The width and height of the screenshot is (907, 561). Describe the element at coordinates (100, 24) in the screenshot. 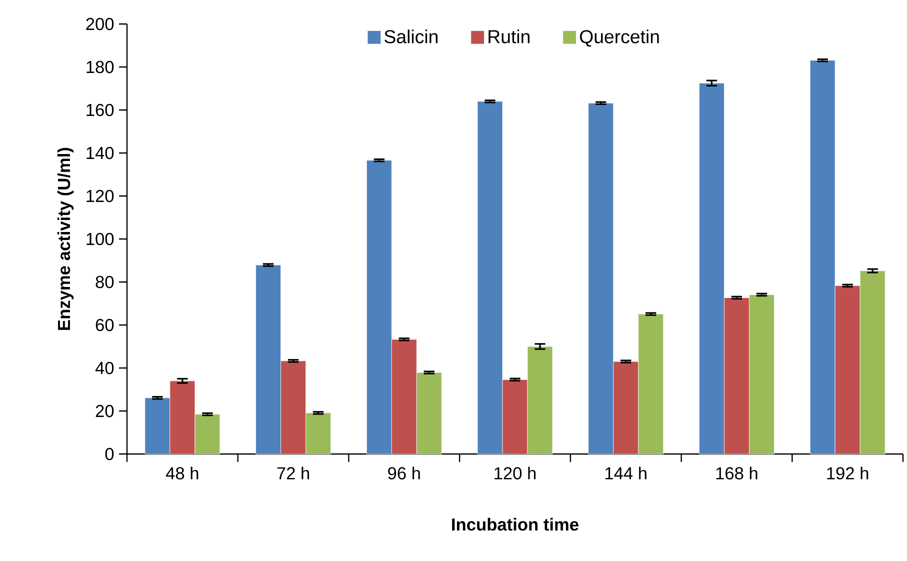

I see `y-tick-label: 200` at that location.